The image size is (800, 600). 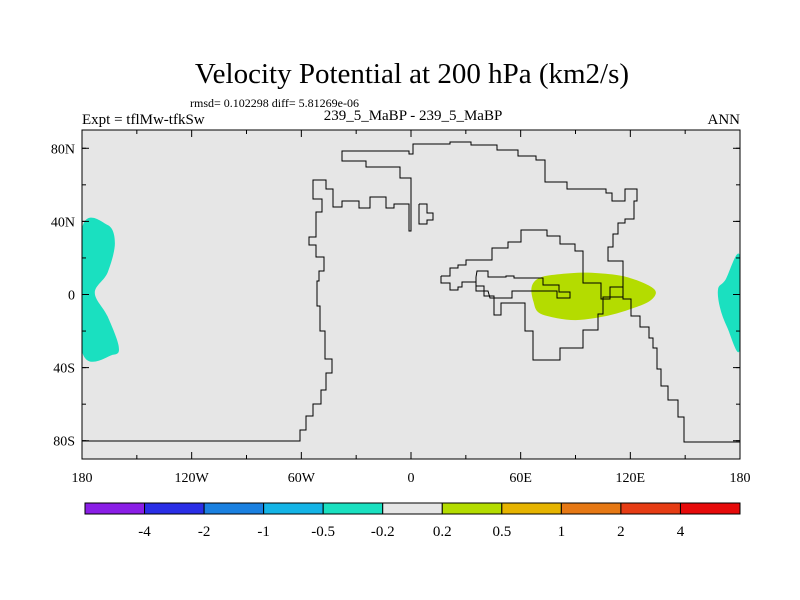 What do you see at coordinates (64, 369) in the screenshot?
I see `y-tick-label: 40S` at bounding box center [64, 369].